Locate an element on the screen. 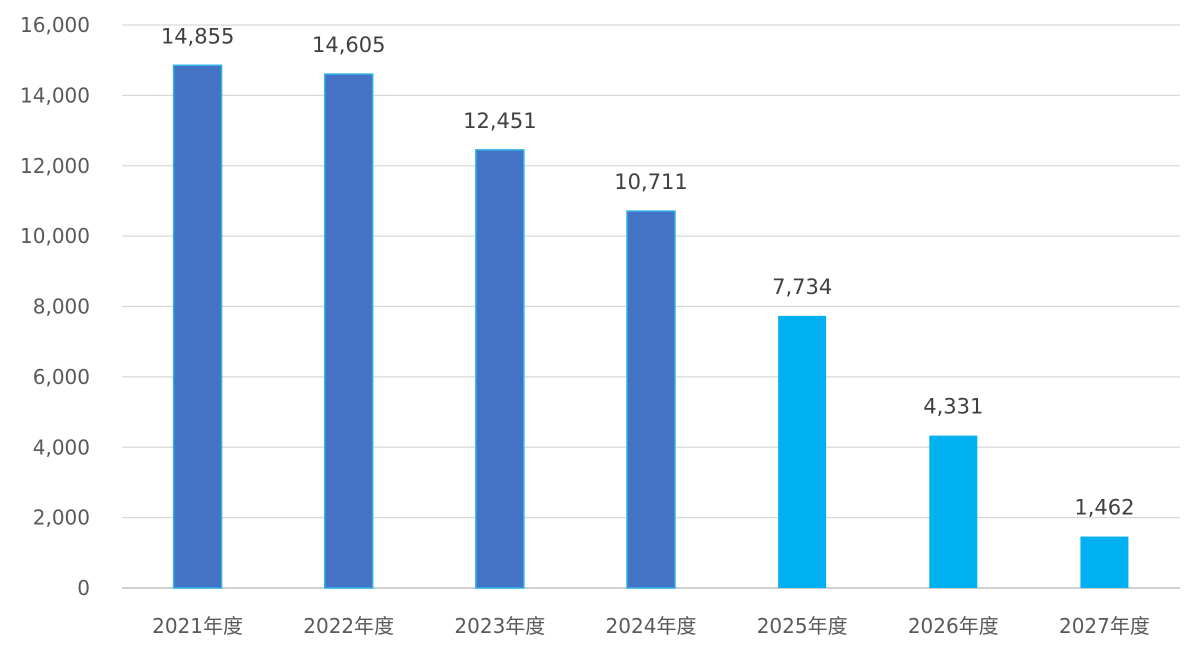 This screenshot has width=1200, height=660. y-tick-label: 8,000 is located at coordinates (61, 307).